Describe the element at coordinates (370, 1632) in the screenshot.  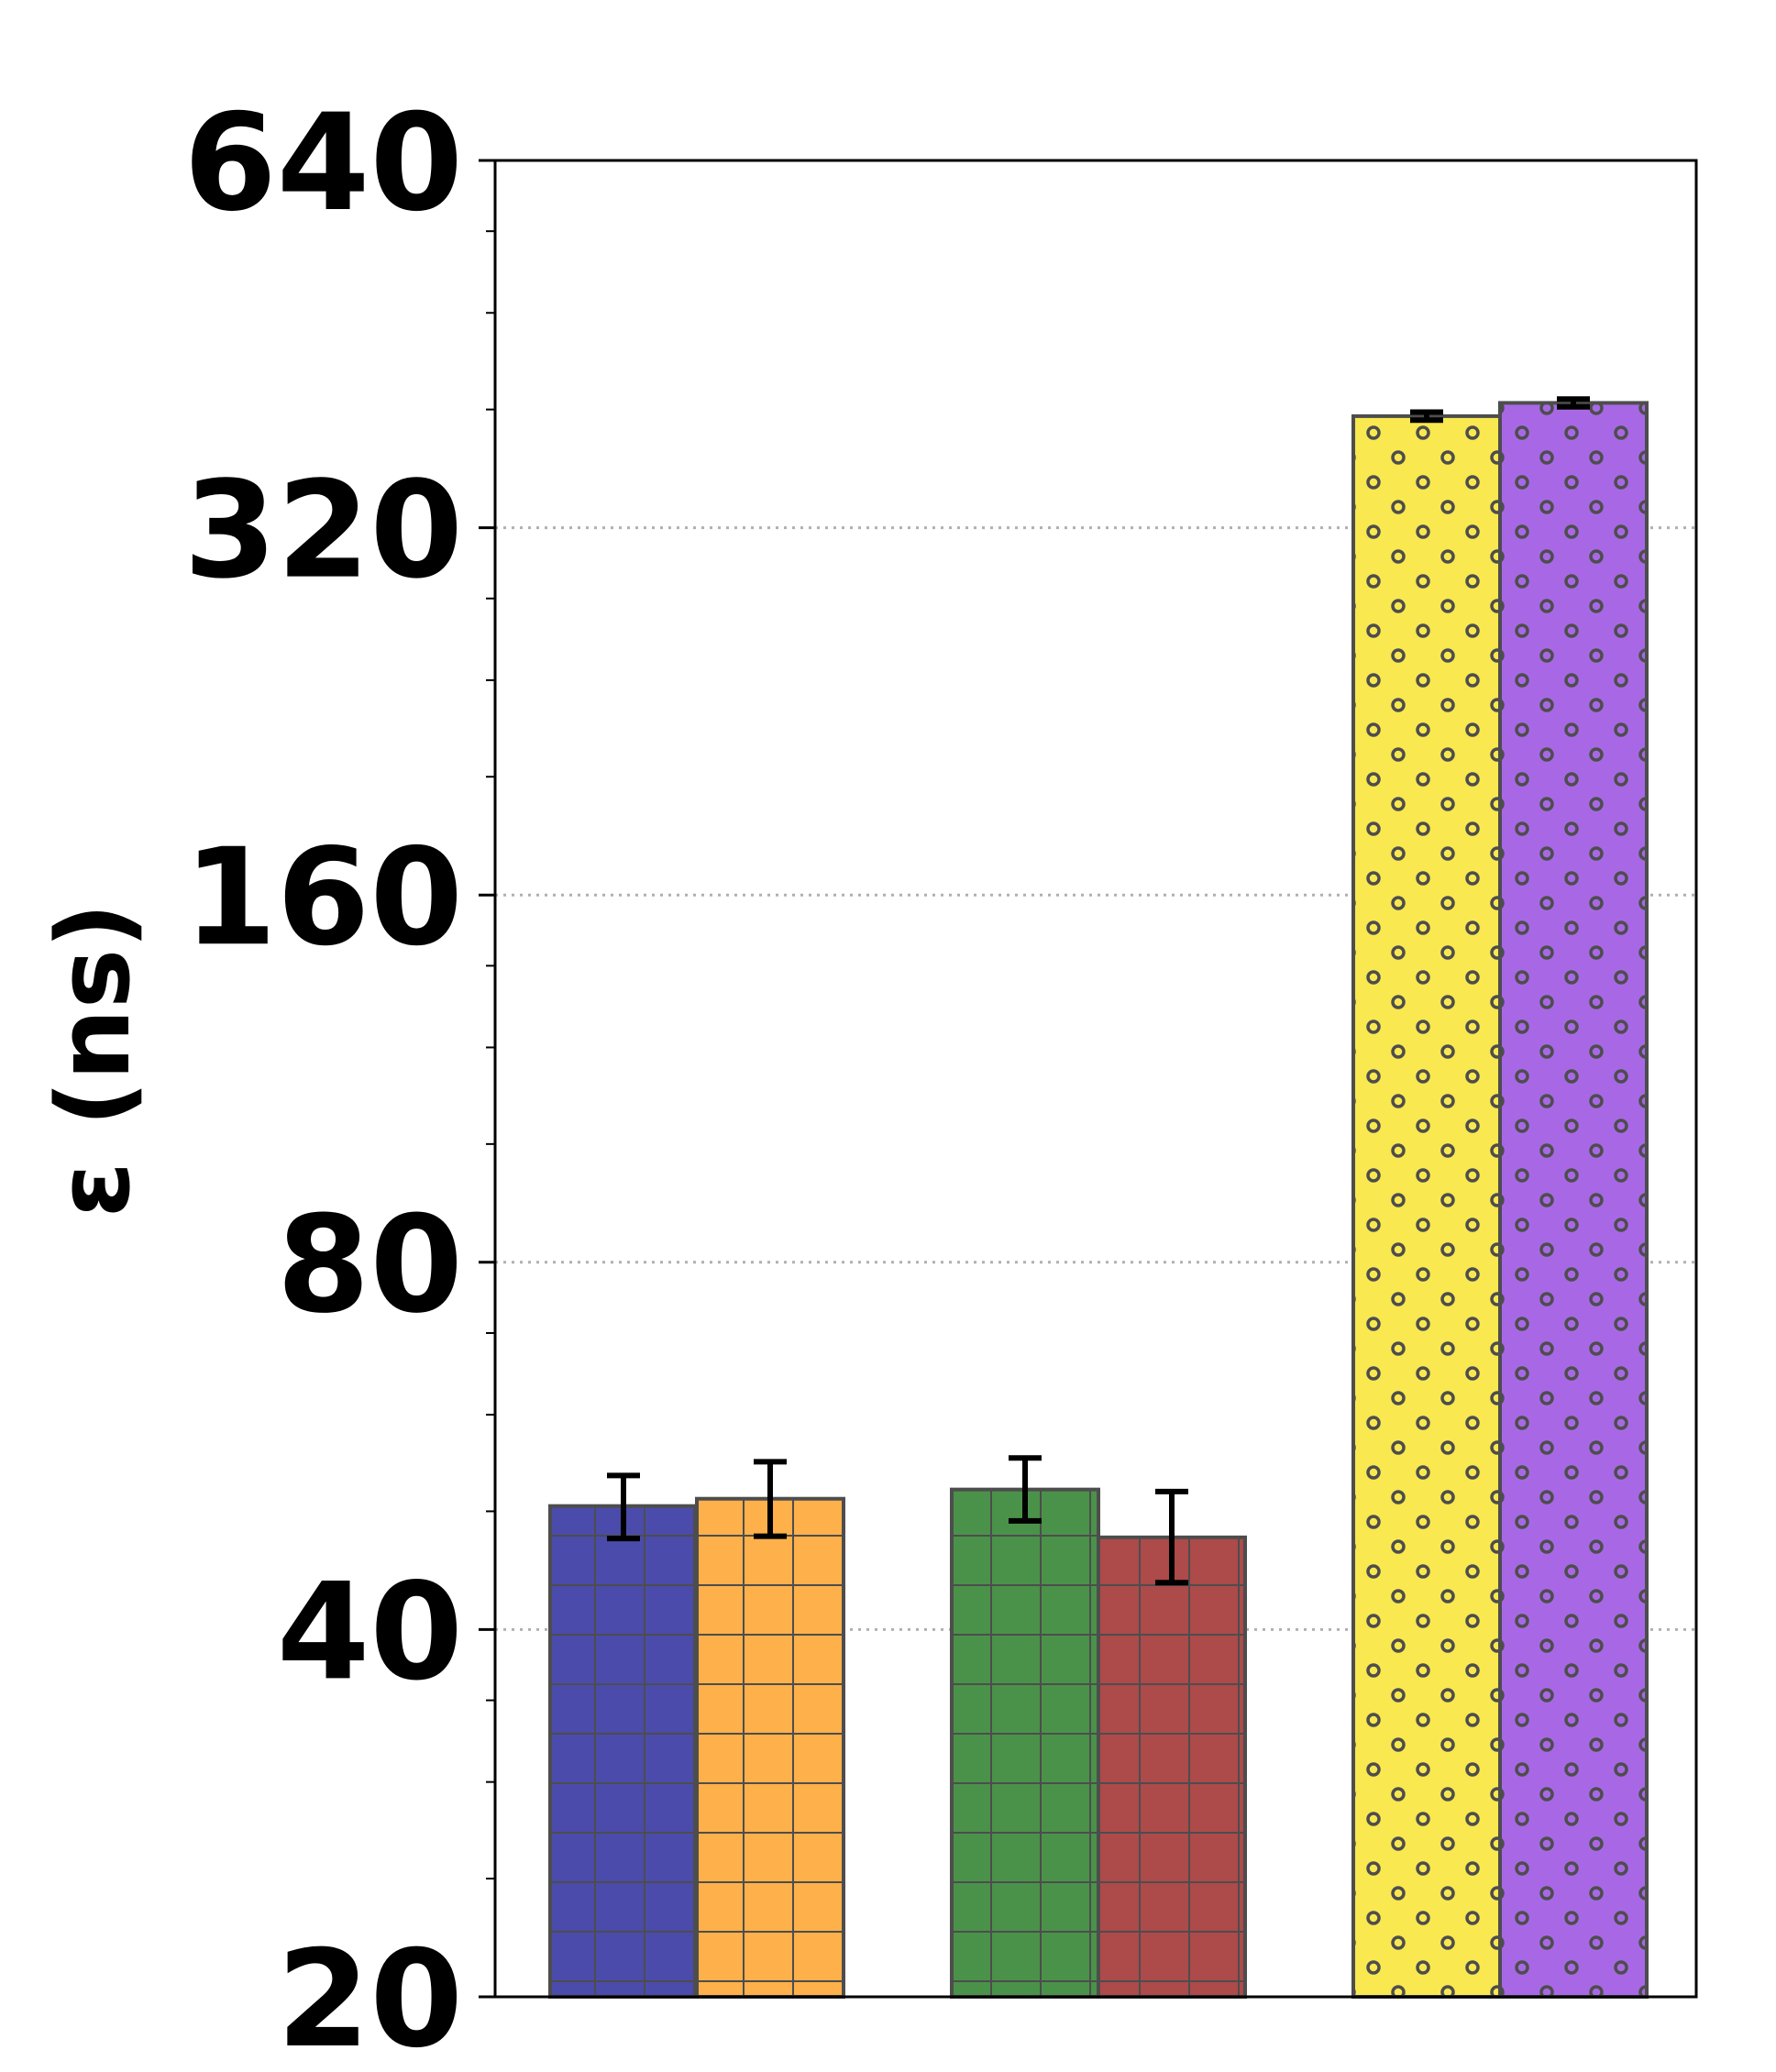
I see `y-tick-label: 40` at that location.